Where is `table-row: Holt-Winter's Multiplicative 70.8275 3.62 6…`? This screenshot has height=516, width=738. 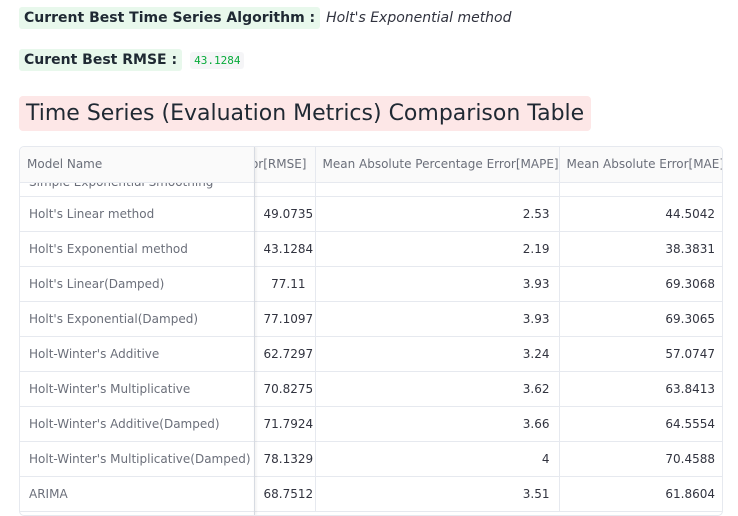
table-row: Holt-Winter's Multiplicative 70.8275 3.62 6… is located at coordinates (371, 389).